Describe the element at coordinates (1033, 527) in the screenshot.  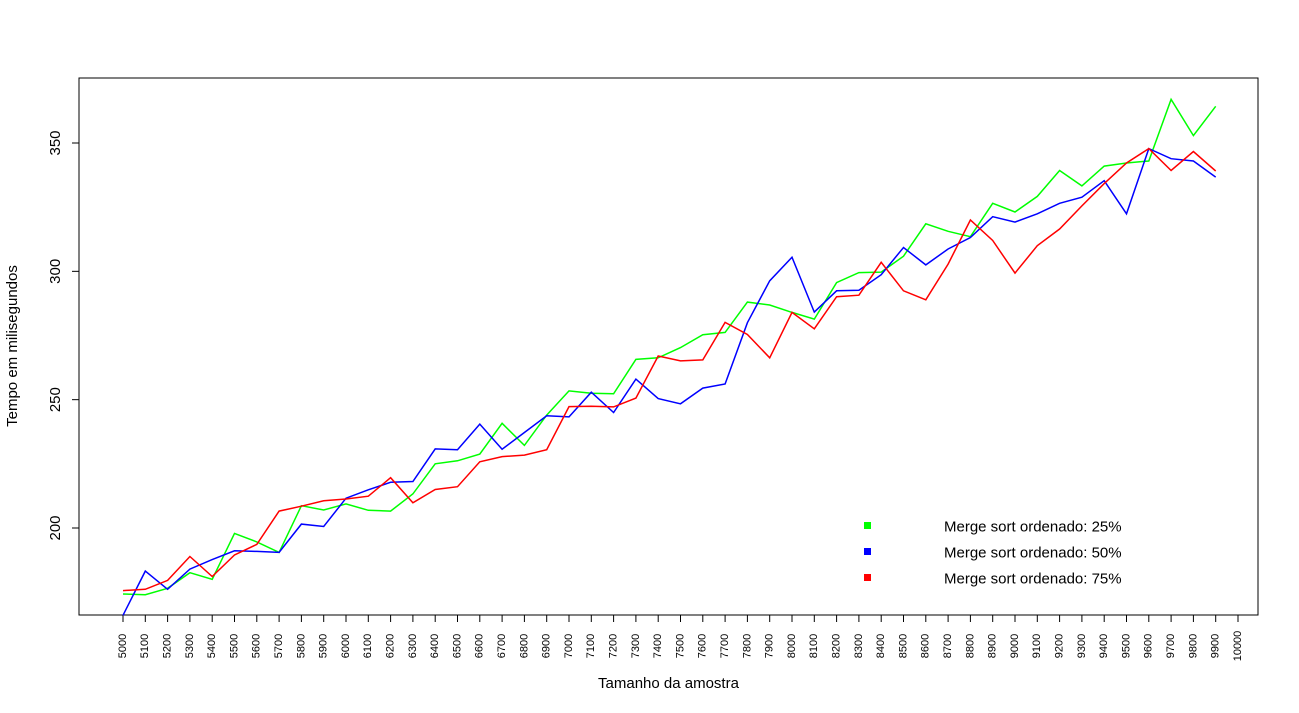
I see `legend-label-1: Merge sort ordenado: 25%` at that location.